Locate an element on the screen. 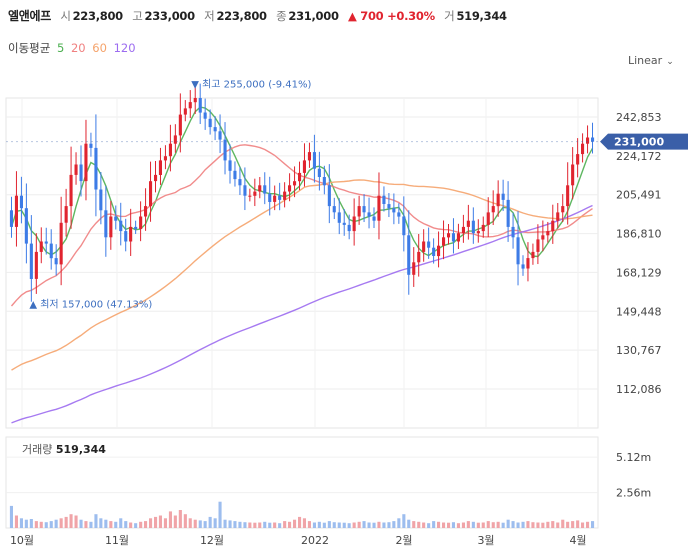 The image size is (692, 551). volume-panel-frame is located at coordinates (302, 482).